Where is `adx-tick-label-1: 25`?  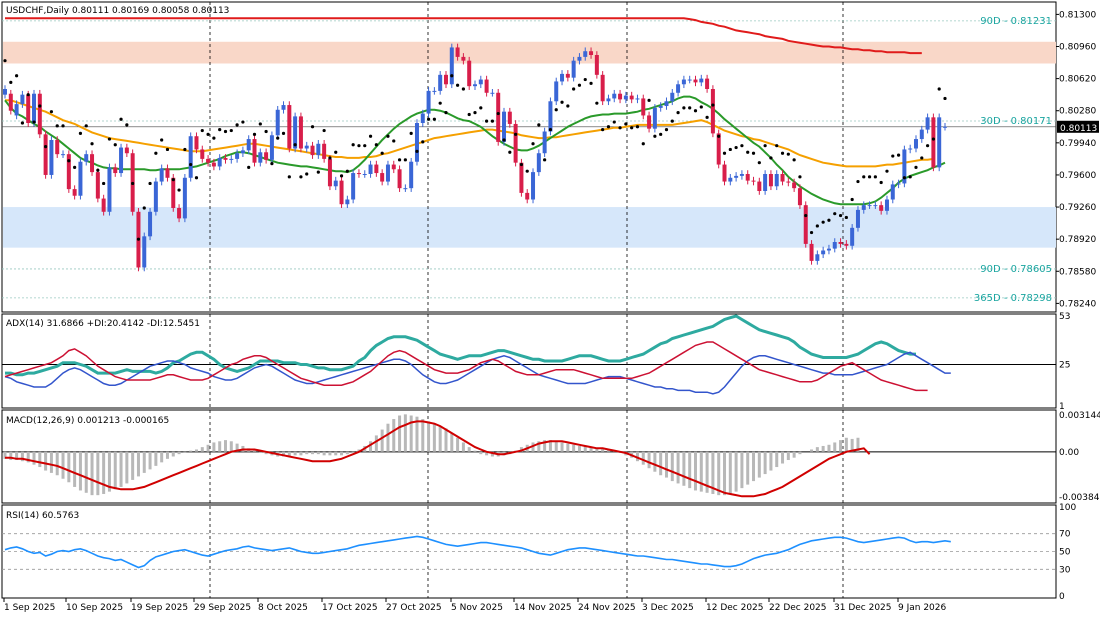
adx-tick-label-1: 25 is located at coordinates (1064, 365).